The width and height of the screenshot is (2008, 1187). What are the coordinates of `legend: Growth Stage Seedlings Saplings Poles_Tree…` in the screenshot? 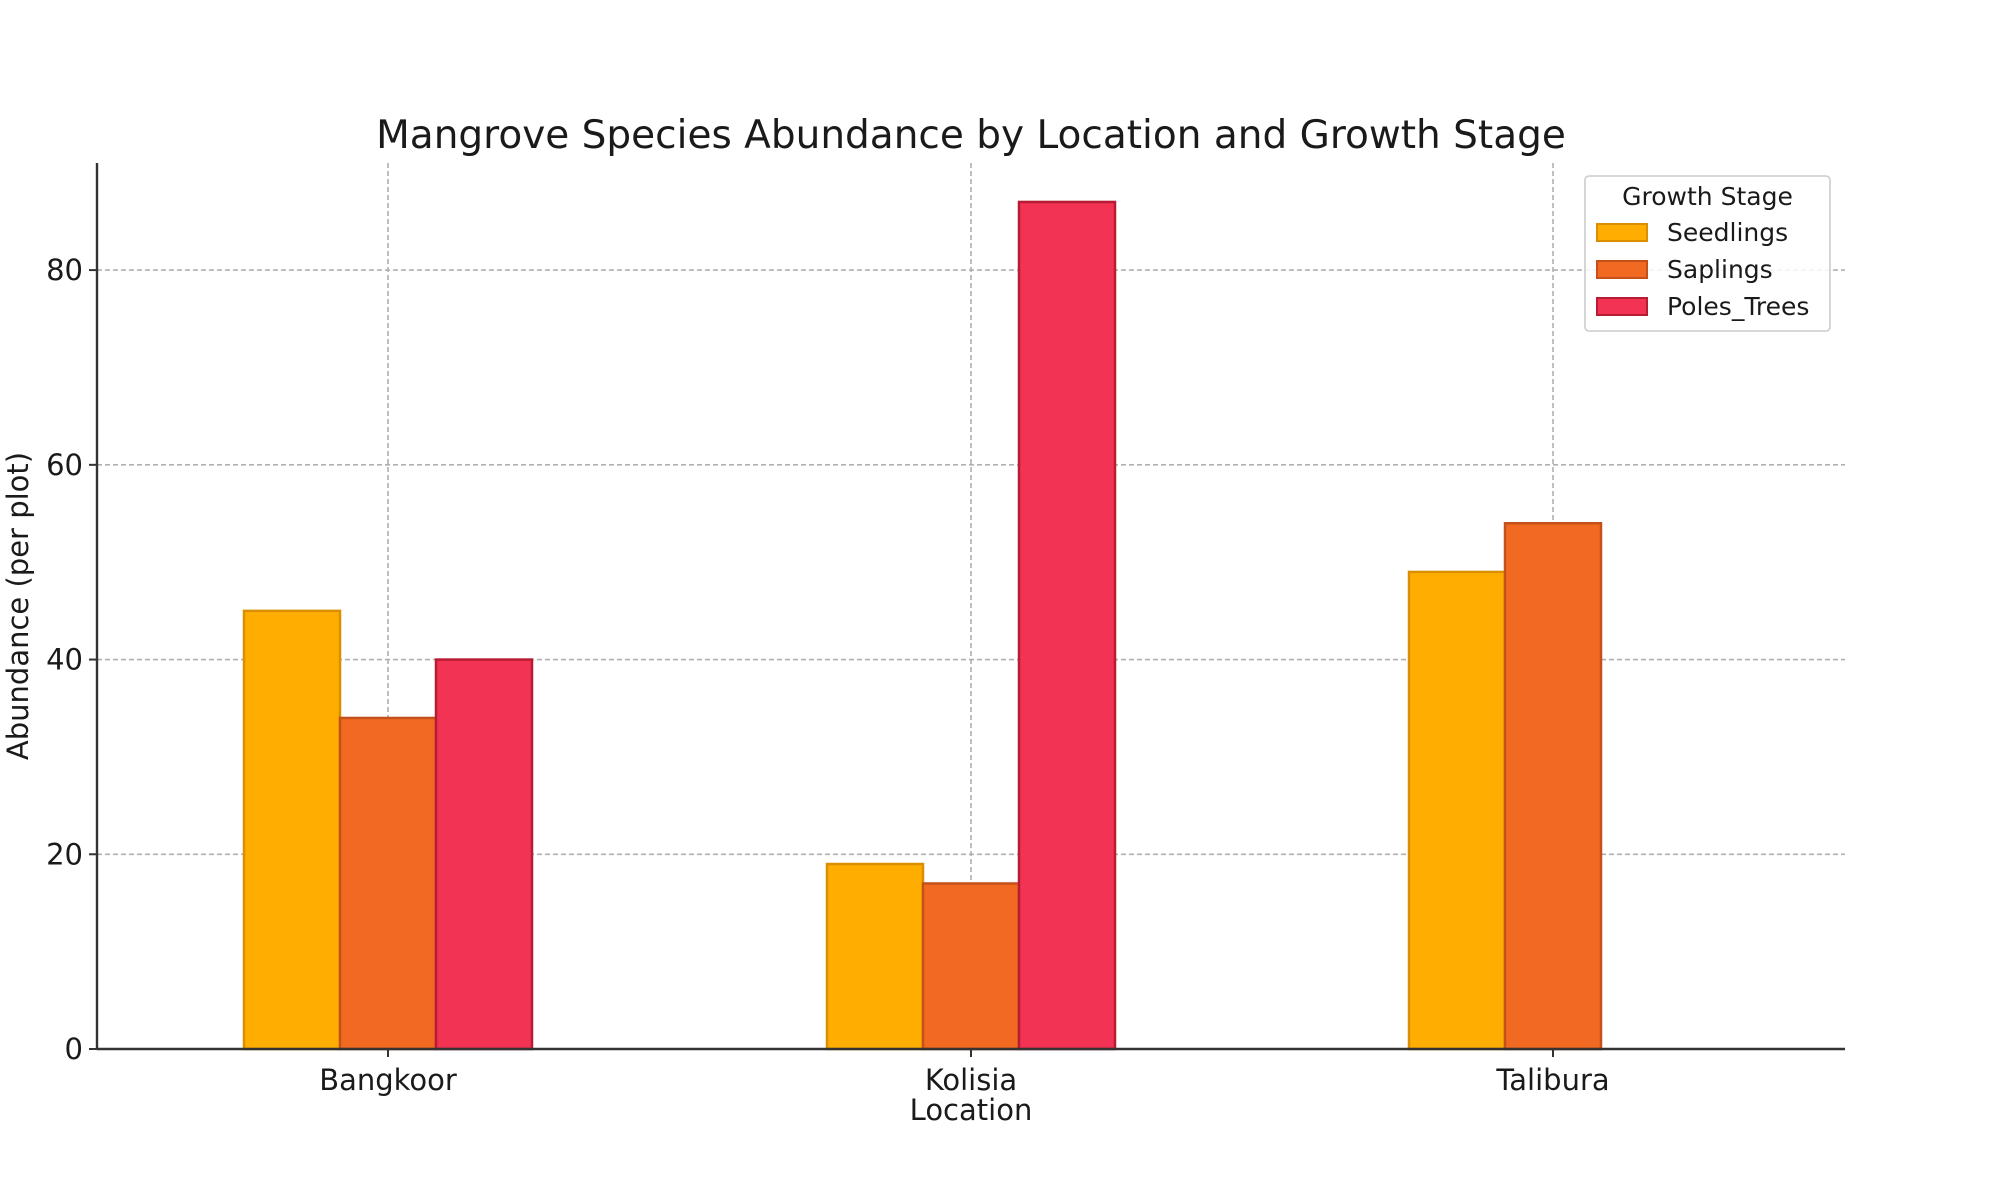 It's located at (1707, 253).